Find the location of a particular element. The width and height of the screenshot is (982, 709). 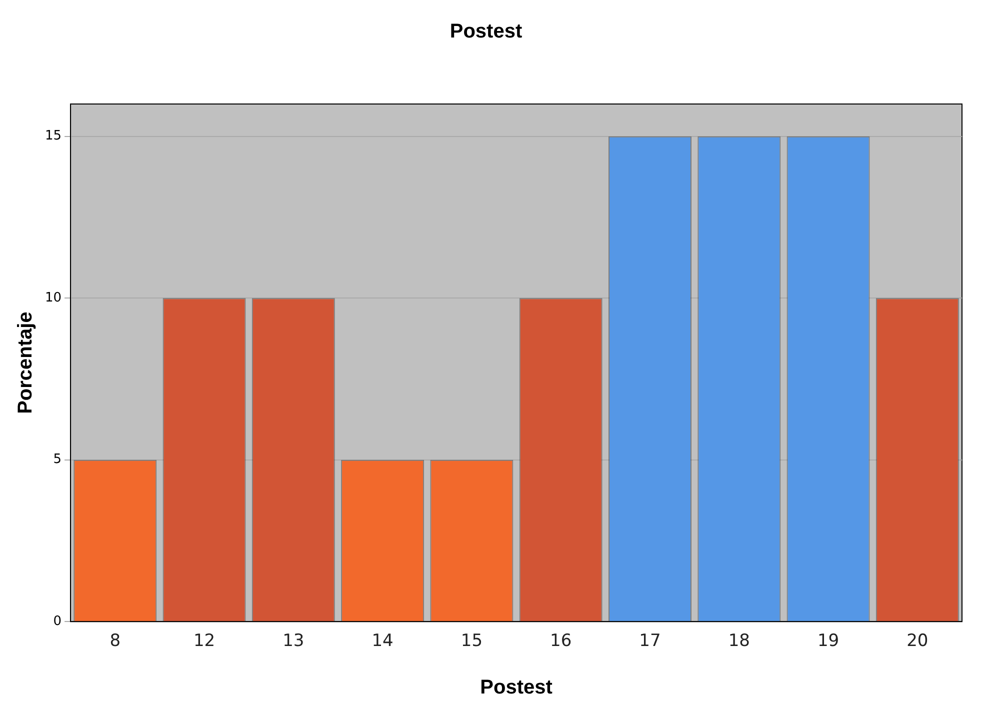

y-tick-label: 5 is located at coordinates (57, 460).